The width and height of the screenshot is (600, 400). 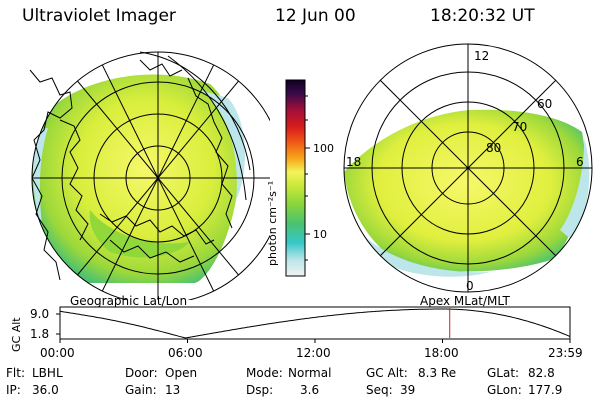 I want to click on ip-label: IP:, so click(x=13, y=390).